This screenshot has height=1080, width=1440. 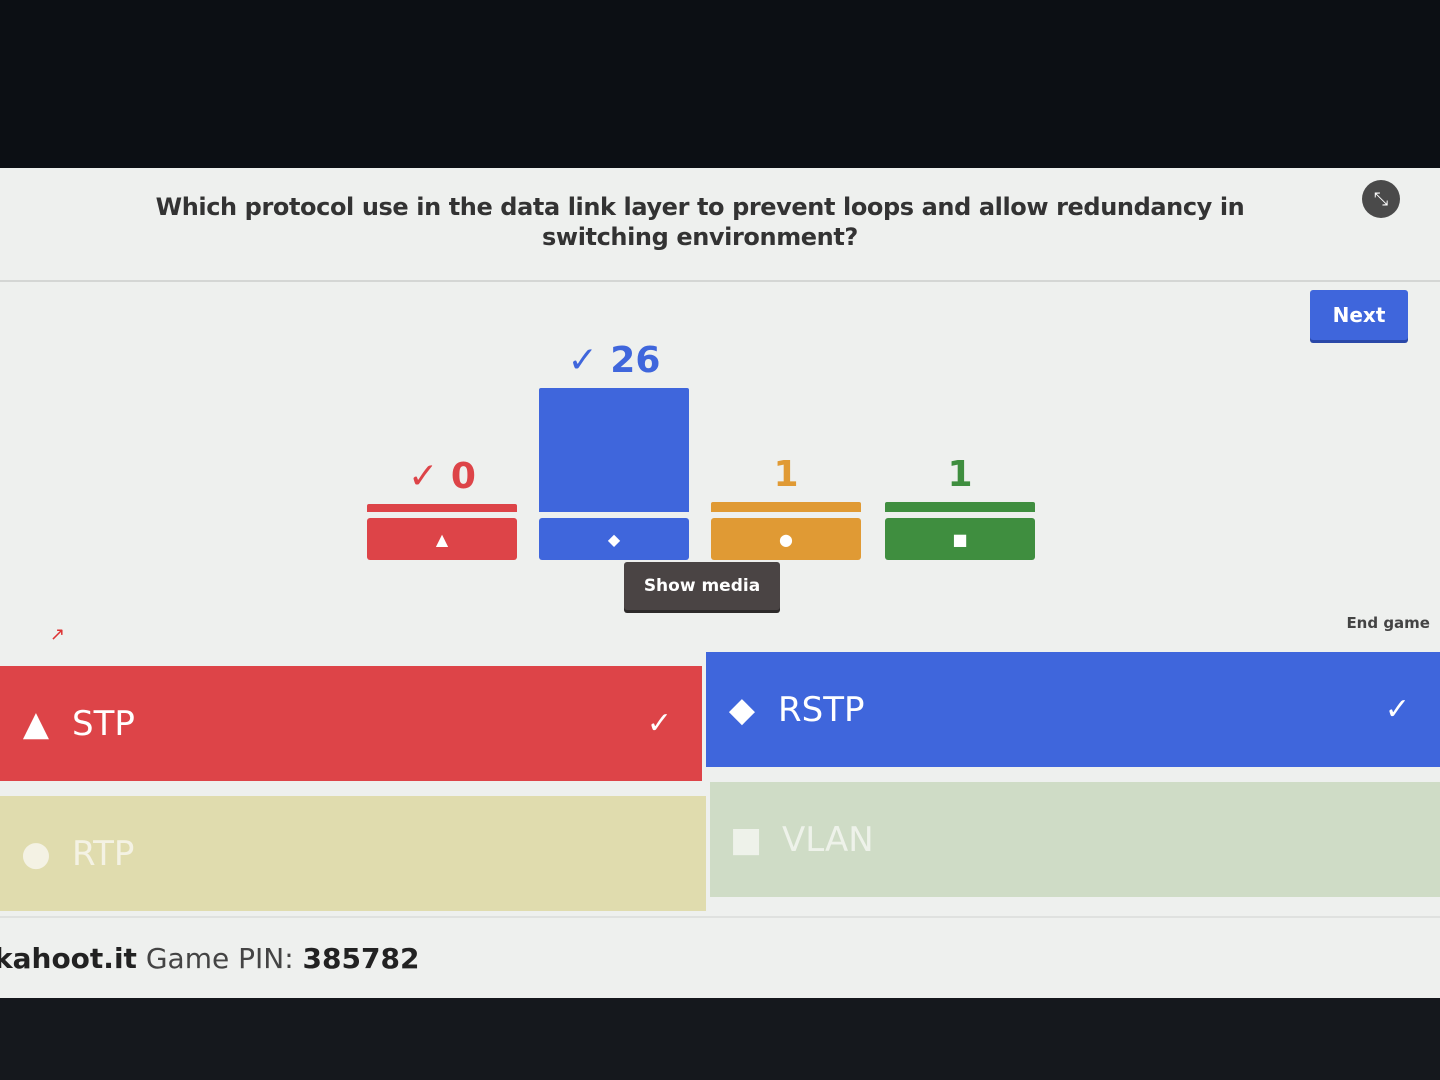 I want to click on result-base-diamond: ◆, so click(x=614, y=539).